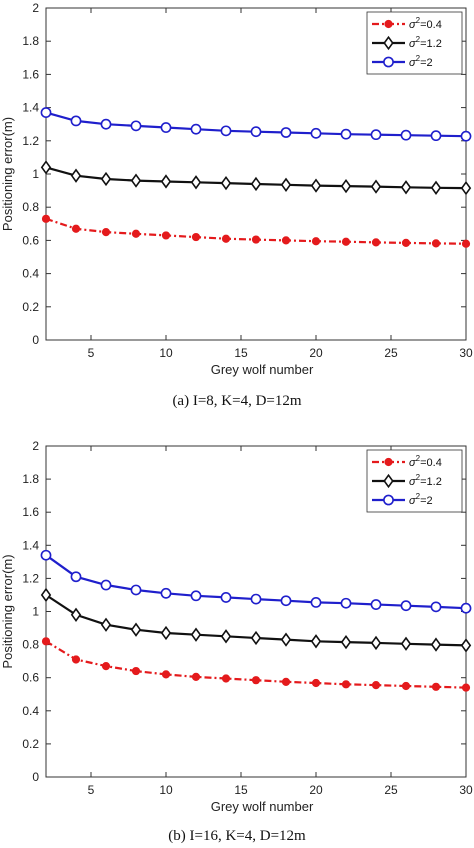 The width and height of the screenshot is (474, 848). I want to click on series-circle, so click(256, 581).